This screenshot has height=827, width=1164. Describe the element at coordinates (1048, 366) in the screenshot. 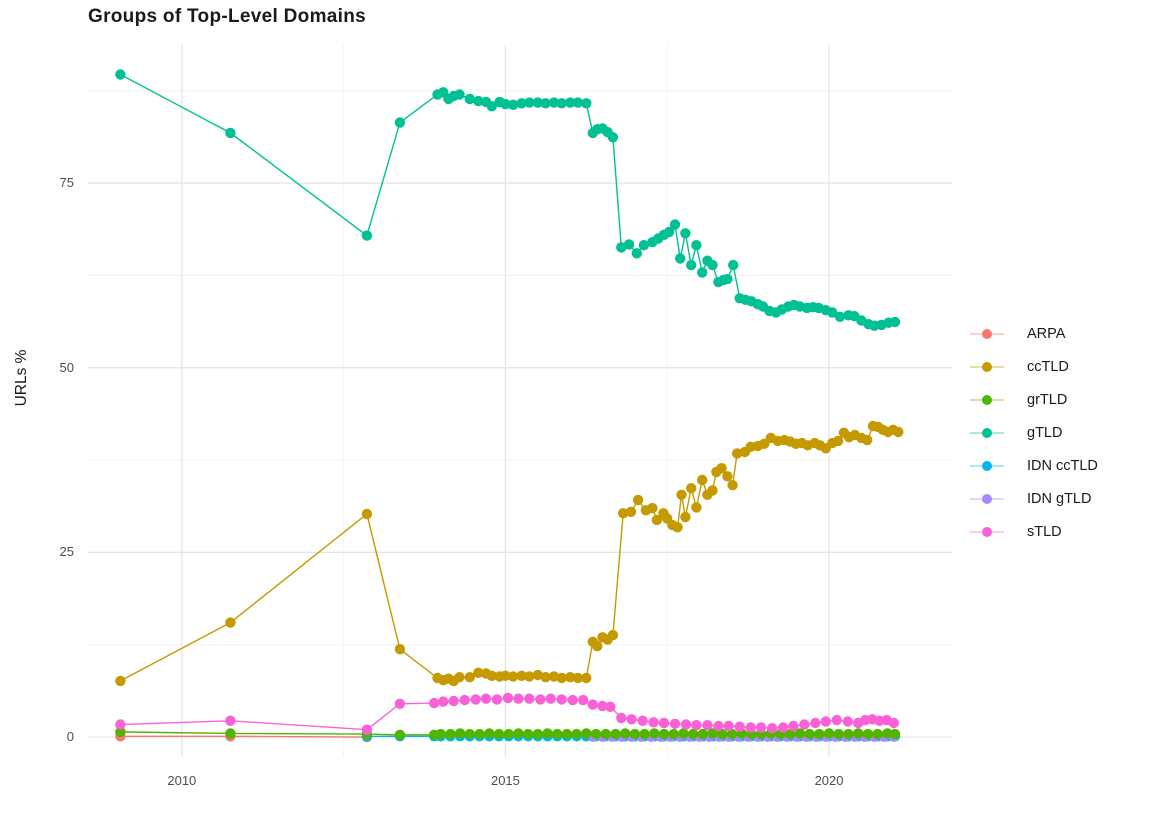

I see `legend-label: ccTLD` at that location.